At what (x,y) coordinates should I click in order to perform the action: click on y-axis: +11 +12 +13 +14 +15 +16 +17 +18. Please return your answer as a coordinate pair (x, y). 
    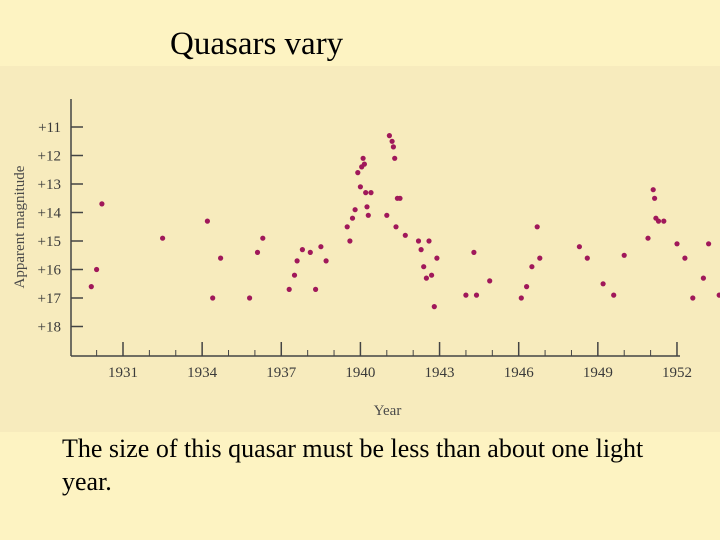
    Looking at the image, I should click on (60, 227).